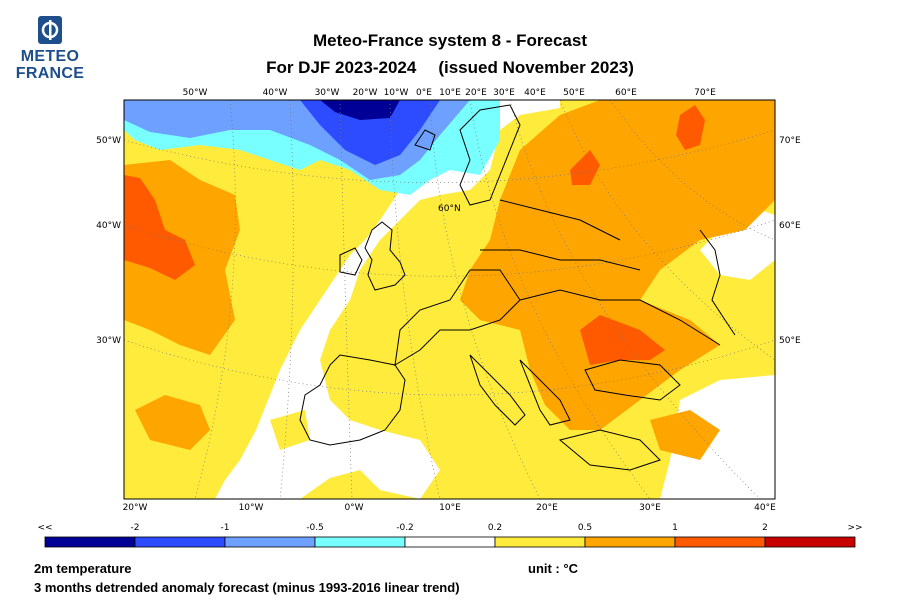  Describe the element at coordinates (365, 93) in the screenshot. I see `top-lon-label: 20°W` at that location.